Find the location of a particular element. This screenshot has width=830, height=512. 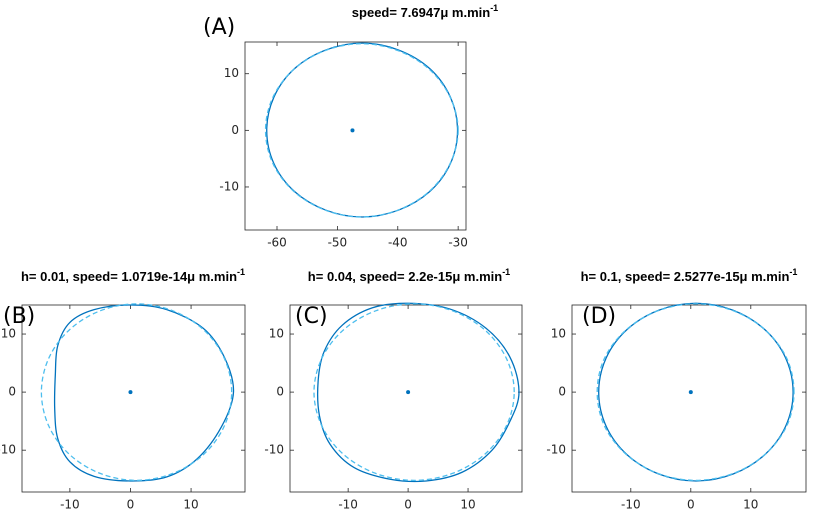

x-tick-label: -60 is located at coordinates (277, 243).